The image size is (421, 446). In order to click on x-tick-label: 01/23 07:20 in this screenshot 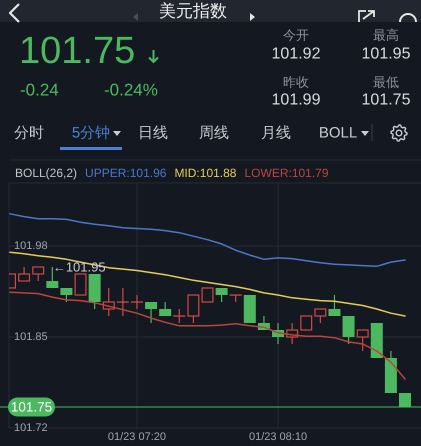, I will do `click(137, 437)`.